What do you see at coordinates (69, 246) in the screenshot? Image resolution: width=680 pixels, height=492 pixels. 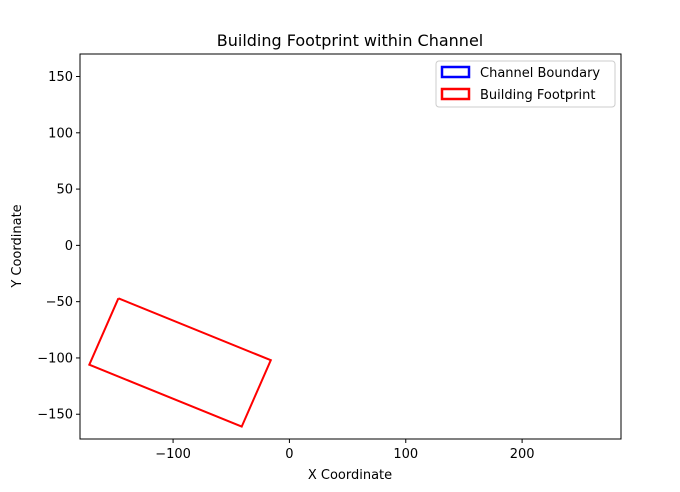 I see `y-tick-label: 0` at bounding box center [69, 246].